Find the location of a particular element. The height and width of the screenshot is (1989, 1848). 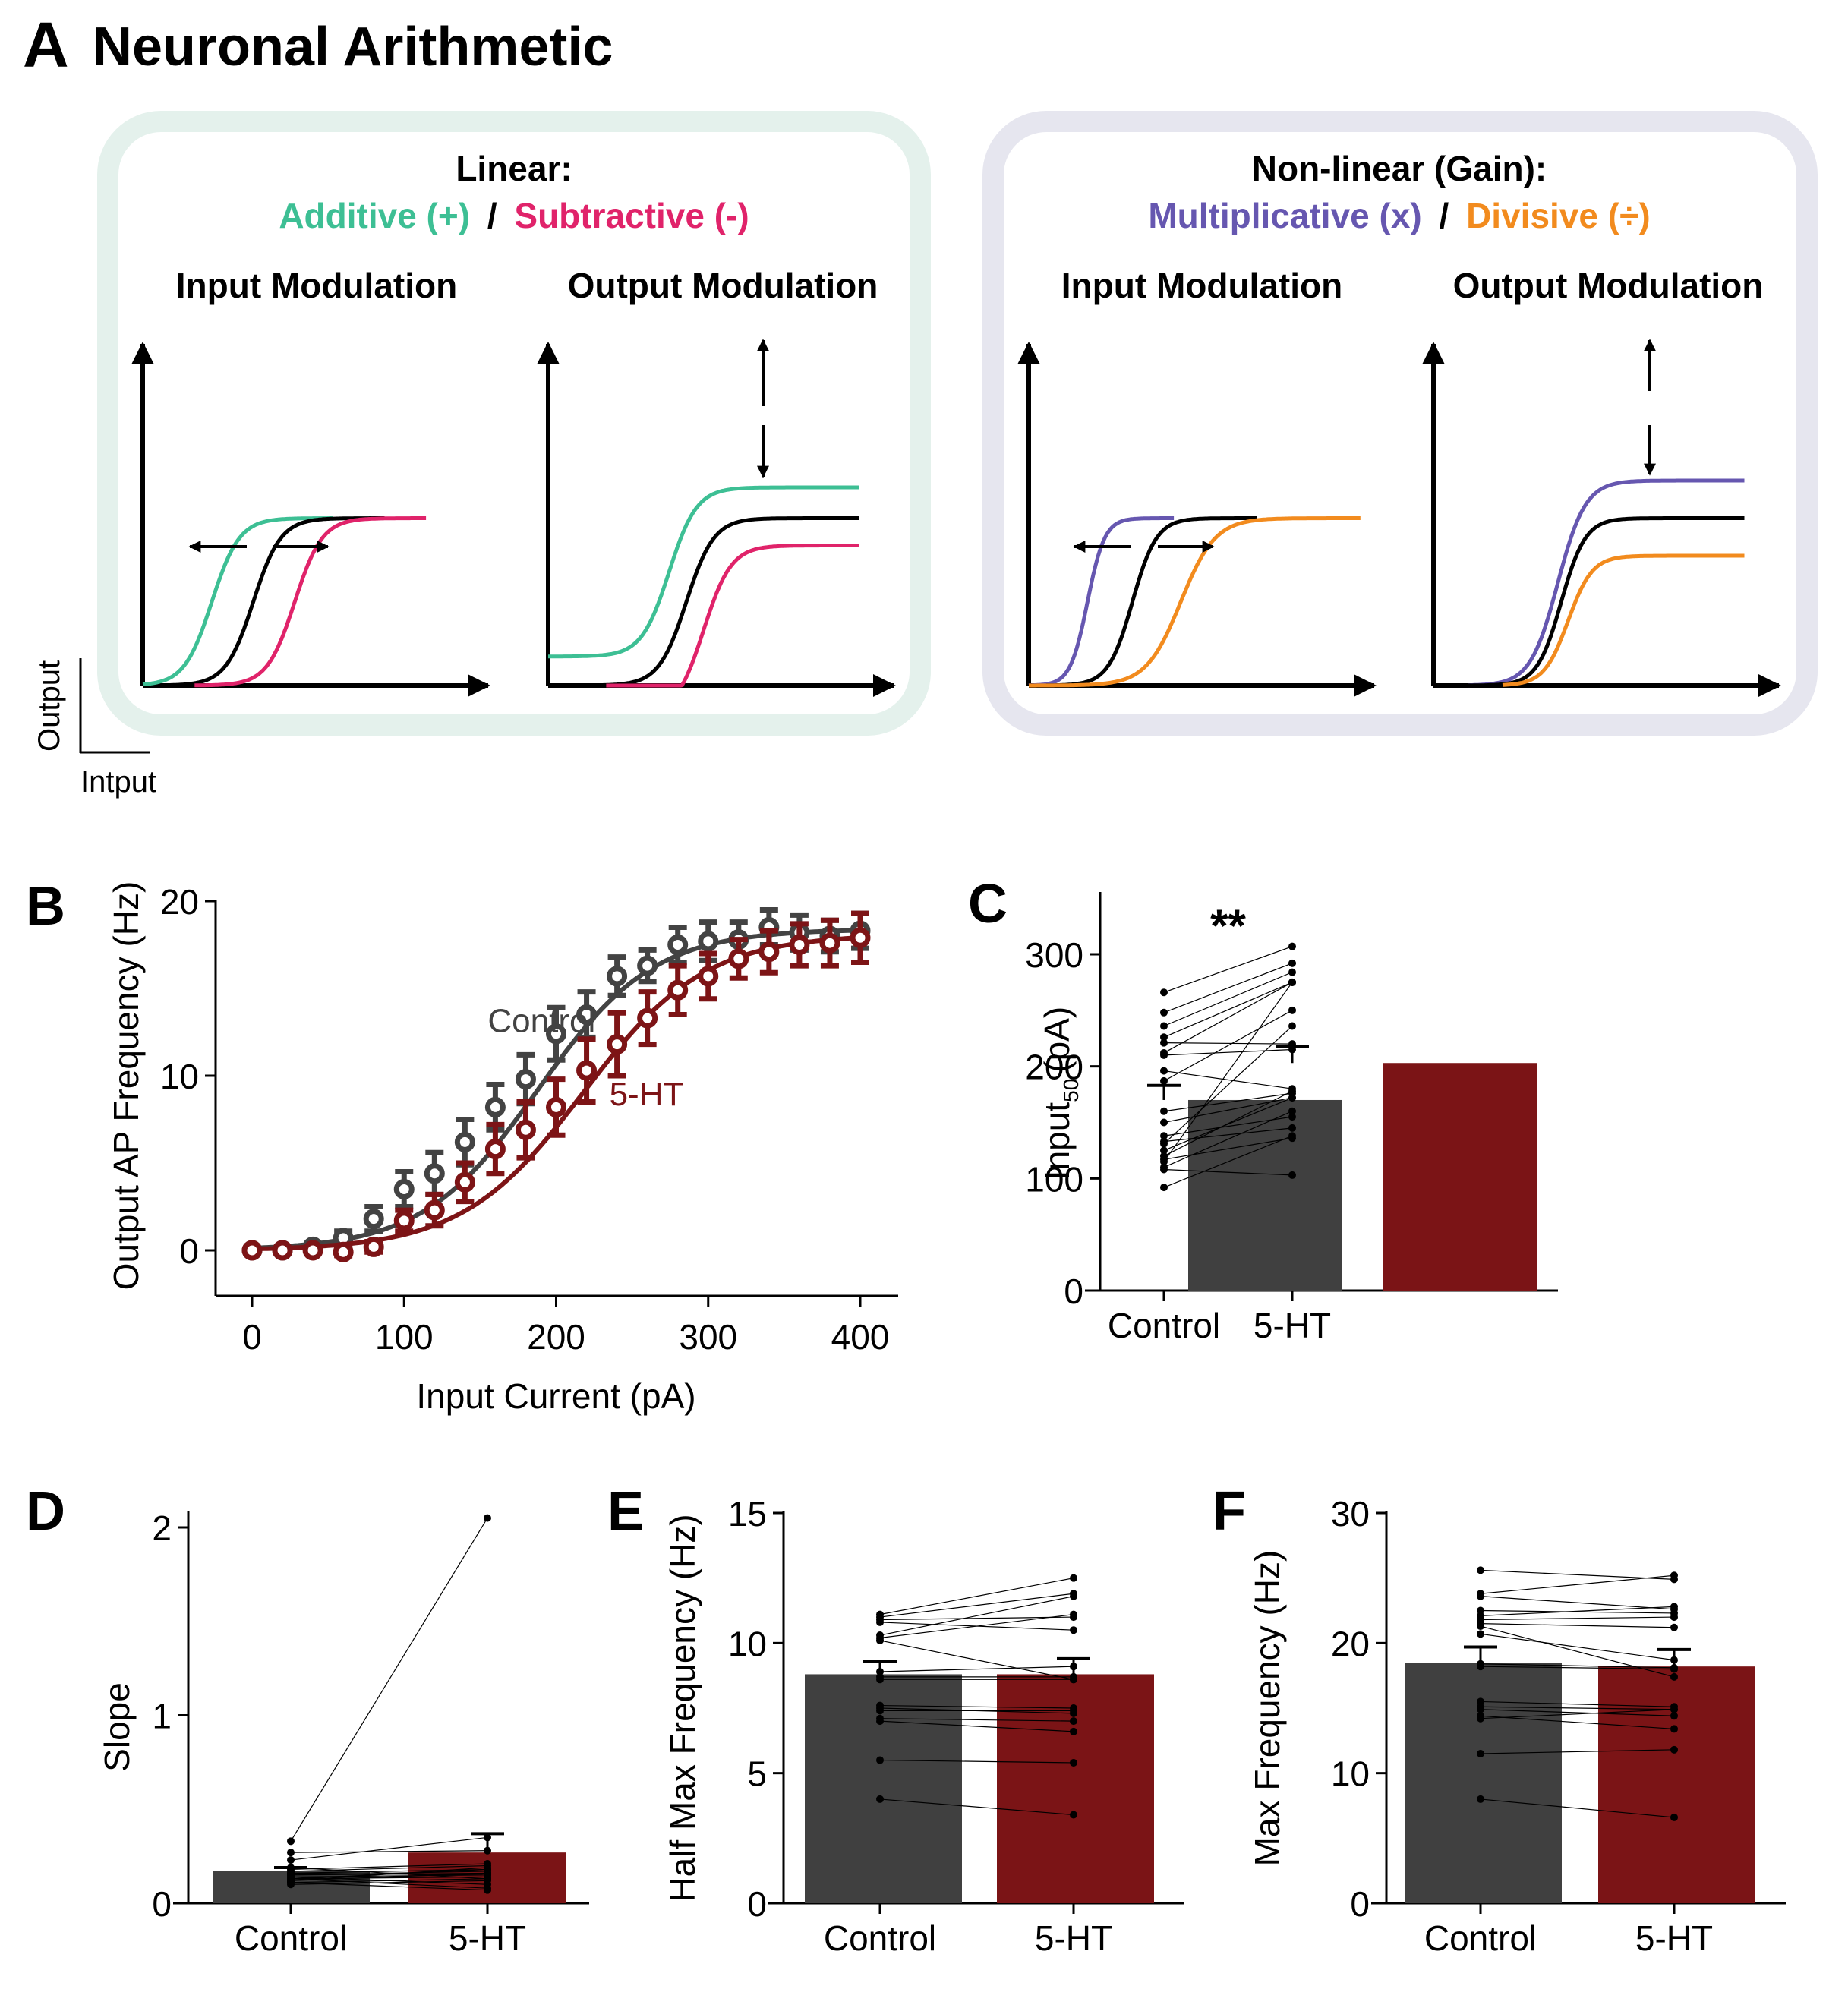

subtractive-curve is located at coordinates (310, 602).